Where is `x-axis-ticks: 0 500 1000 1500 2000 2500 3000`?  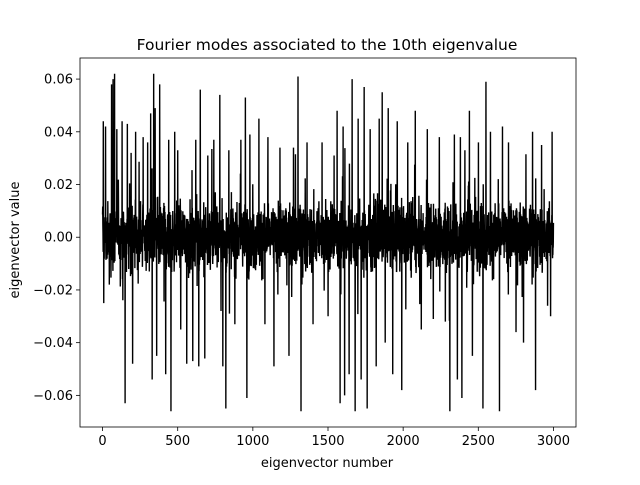 x-axis-ticks: 0 500 1000 1500 2000 2500 3000 is located at coordinates (334, 438).